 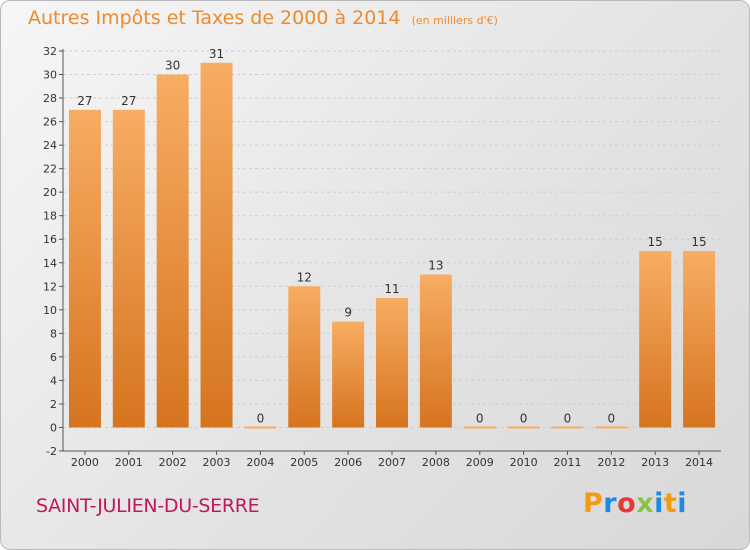 I want to click on x-tick-label: 2000, so click(x=85, y=462).